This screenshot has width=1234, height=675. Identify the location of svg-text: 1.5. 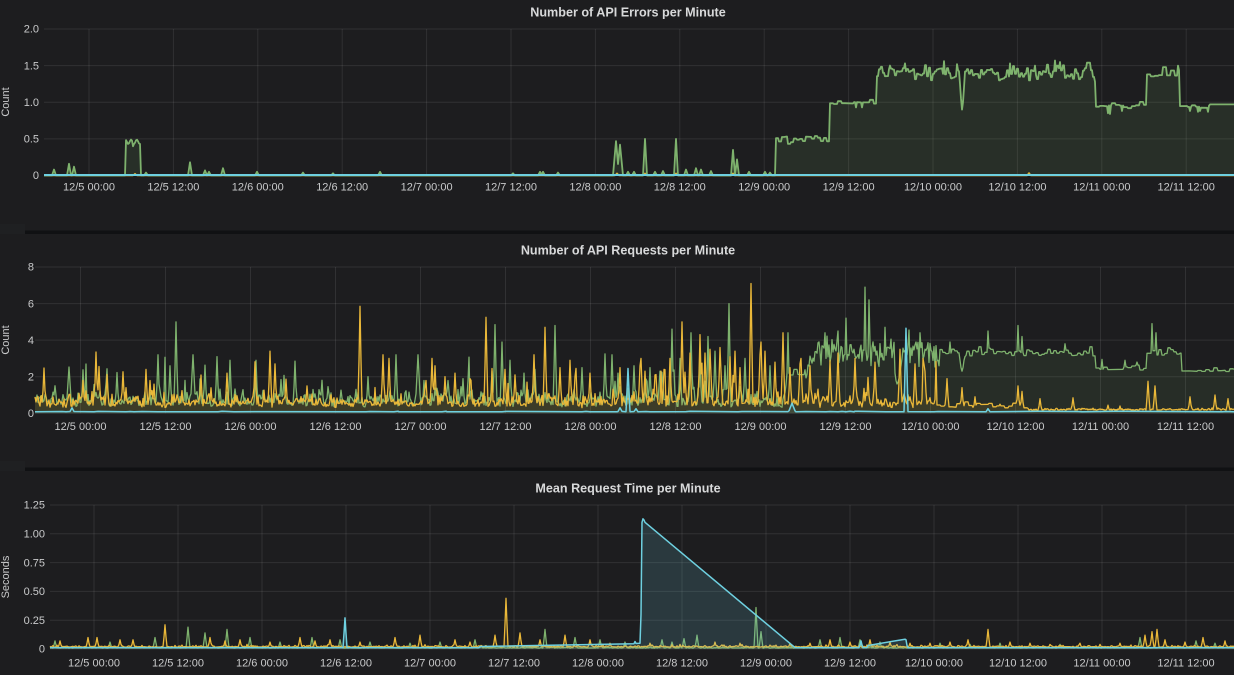
(31, 66).